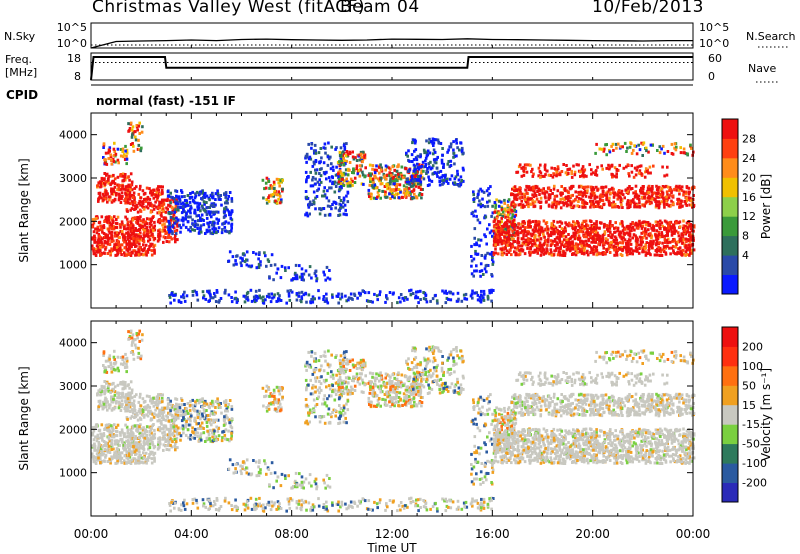 The image size is (800, 554). Describe the element at coordinates (22, 95) in the screenshot. I see `cpid-label: CPID` at that location.